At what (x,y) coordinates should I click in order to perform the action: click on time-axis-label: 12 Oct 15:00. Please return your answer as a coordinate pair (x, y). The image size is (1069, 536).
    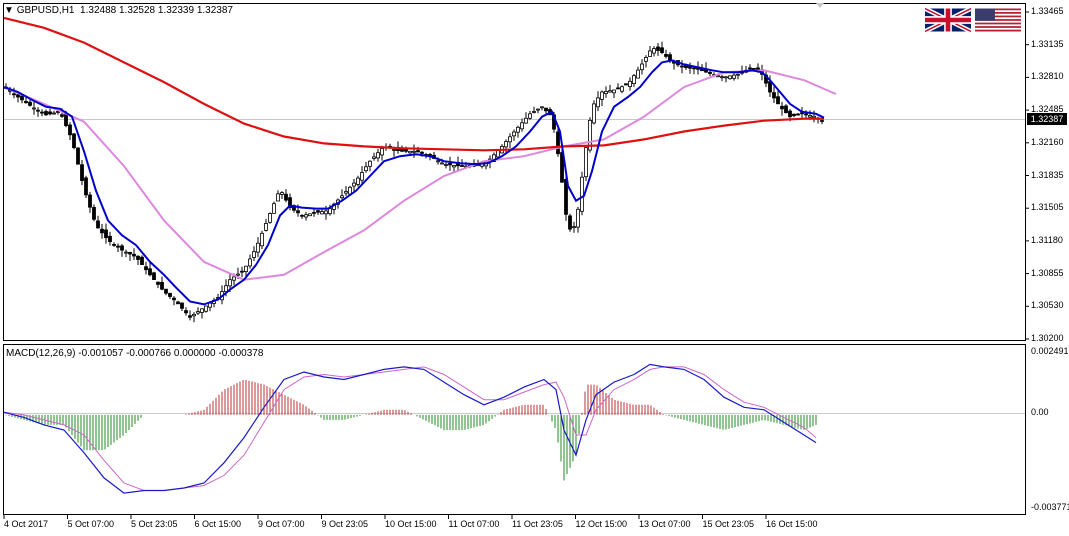
    Looking at the image, I should click on (601, 524).